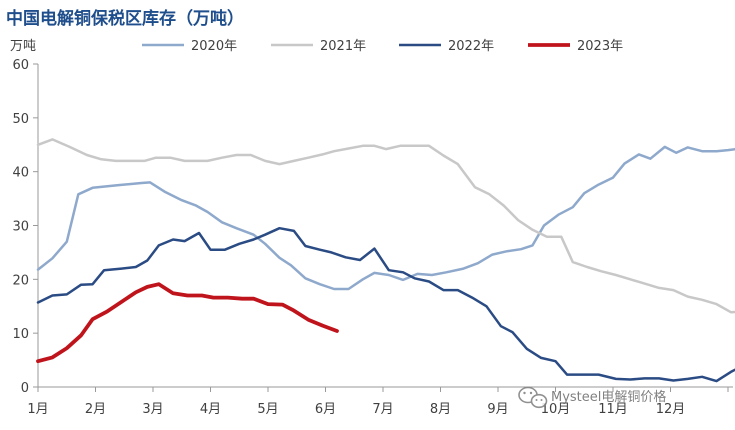 The height and width of the screenshot is (430, 735). Describe the element at coordinates (23, 46) in the screenshot. I see `y-axis-unit: 万吨` at that location.